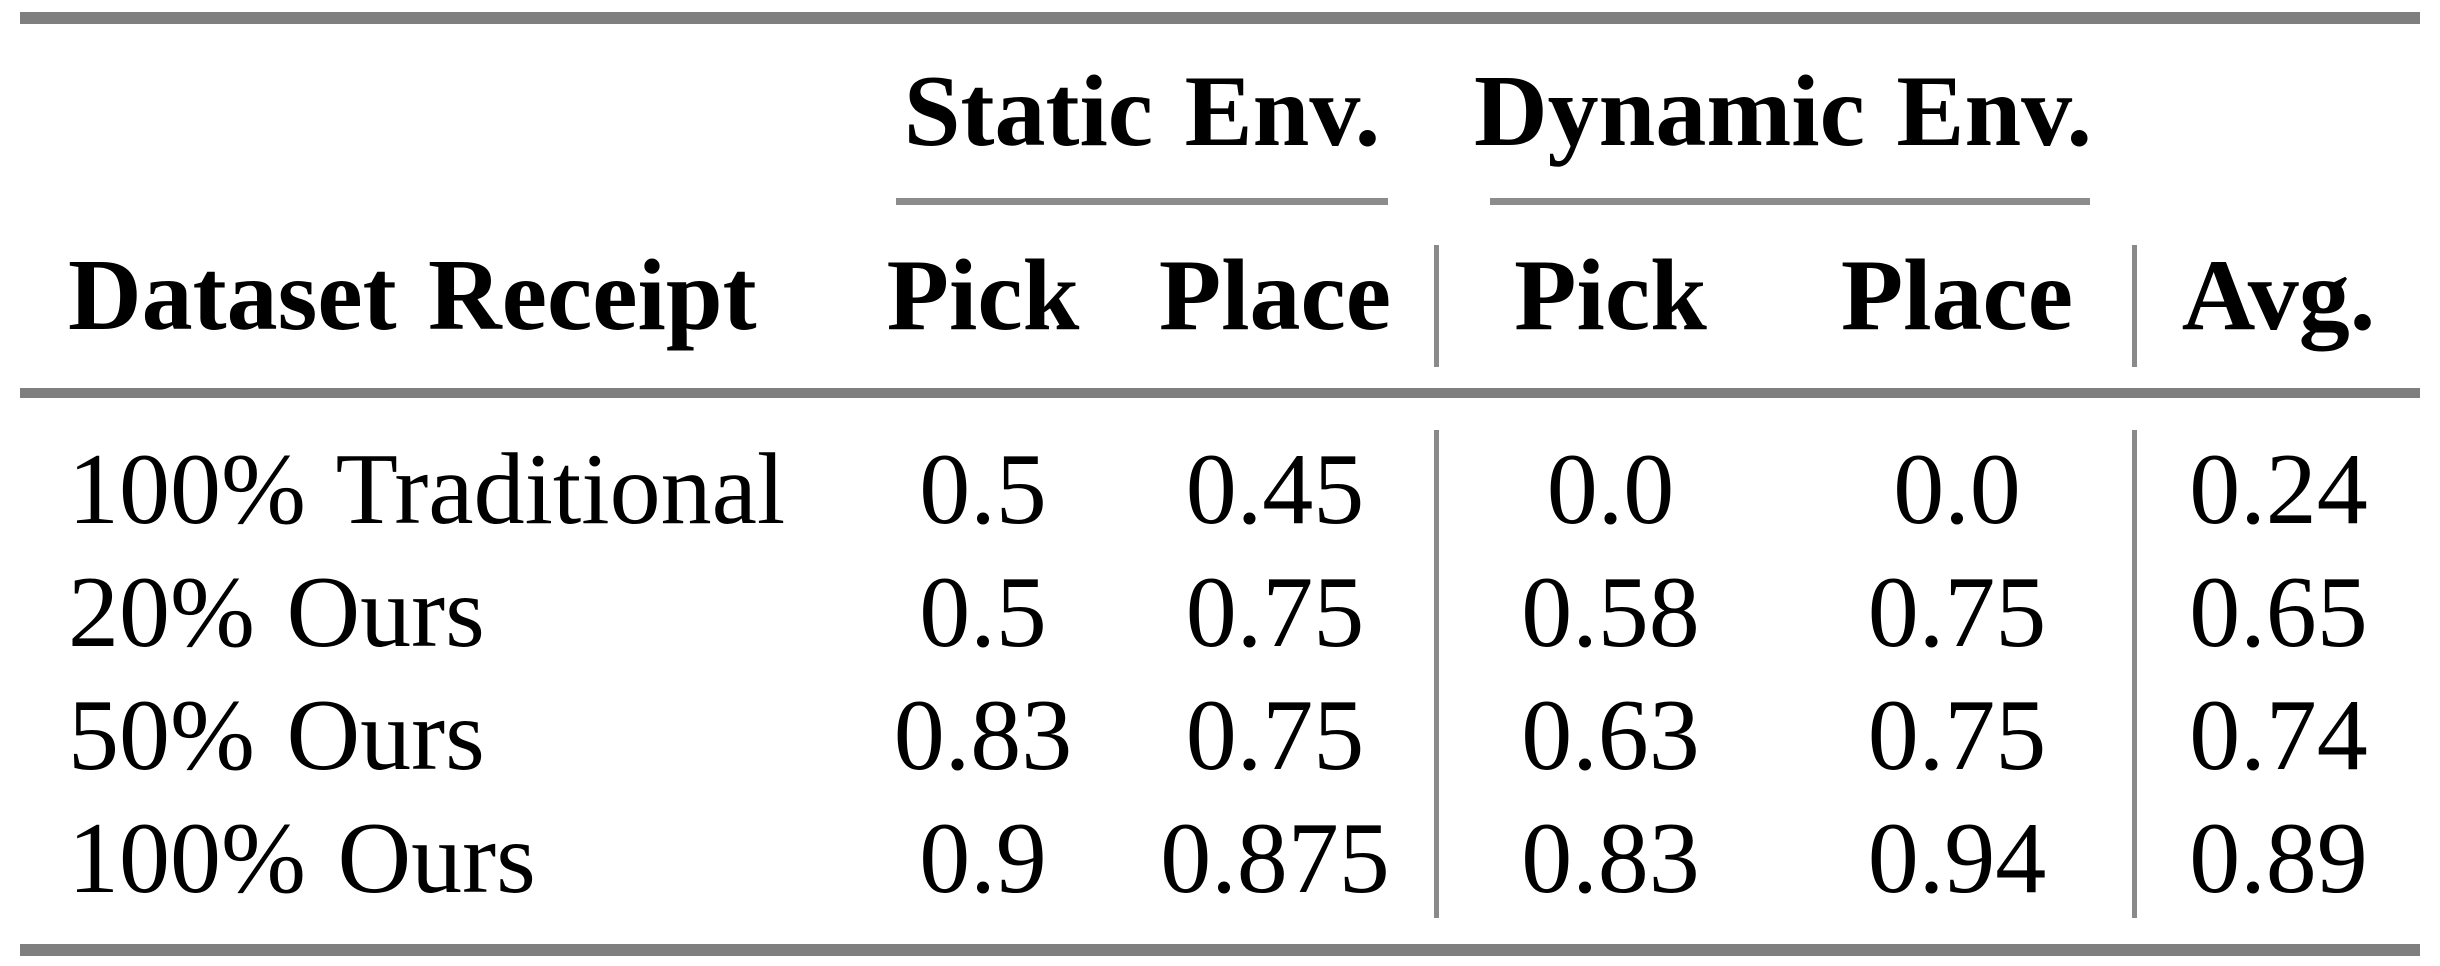 The width and height of the screenshot is (2440, 966). I want to click on row-label: 100% Ours, so click(302, 858).